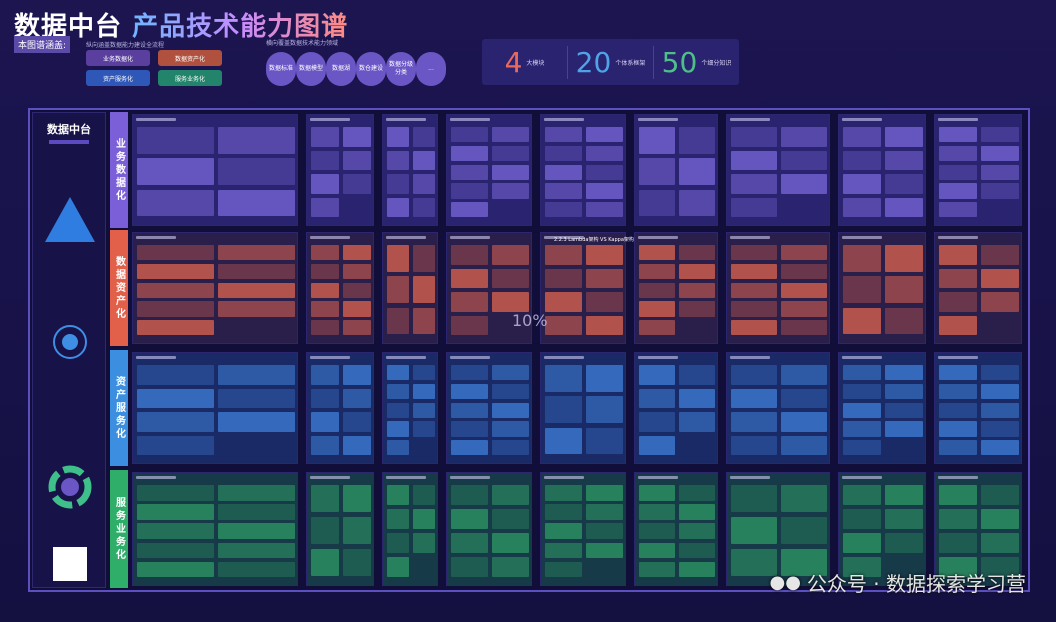 This screenshot has width=1056, height=622. What do you see at coordinates (530, 320) in the screenshot?
I see `percent-figure: 10%` at bounding box center [530, 320].